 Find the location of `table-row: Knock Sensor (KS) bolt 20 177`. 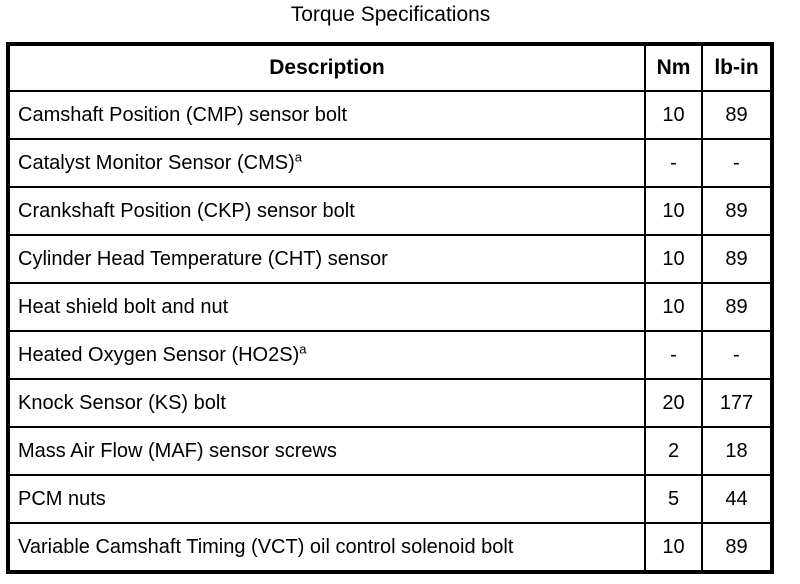

table-row: Knock Sensor (KS) bolt 20 177 is located at coordinates (390, 403).